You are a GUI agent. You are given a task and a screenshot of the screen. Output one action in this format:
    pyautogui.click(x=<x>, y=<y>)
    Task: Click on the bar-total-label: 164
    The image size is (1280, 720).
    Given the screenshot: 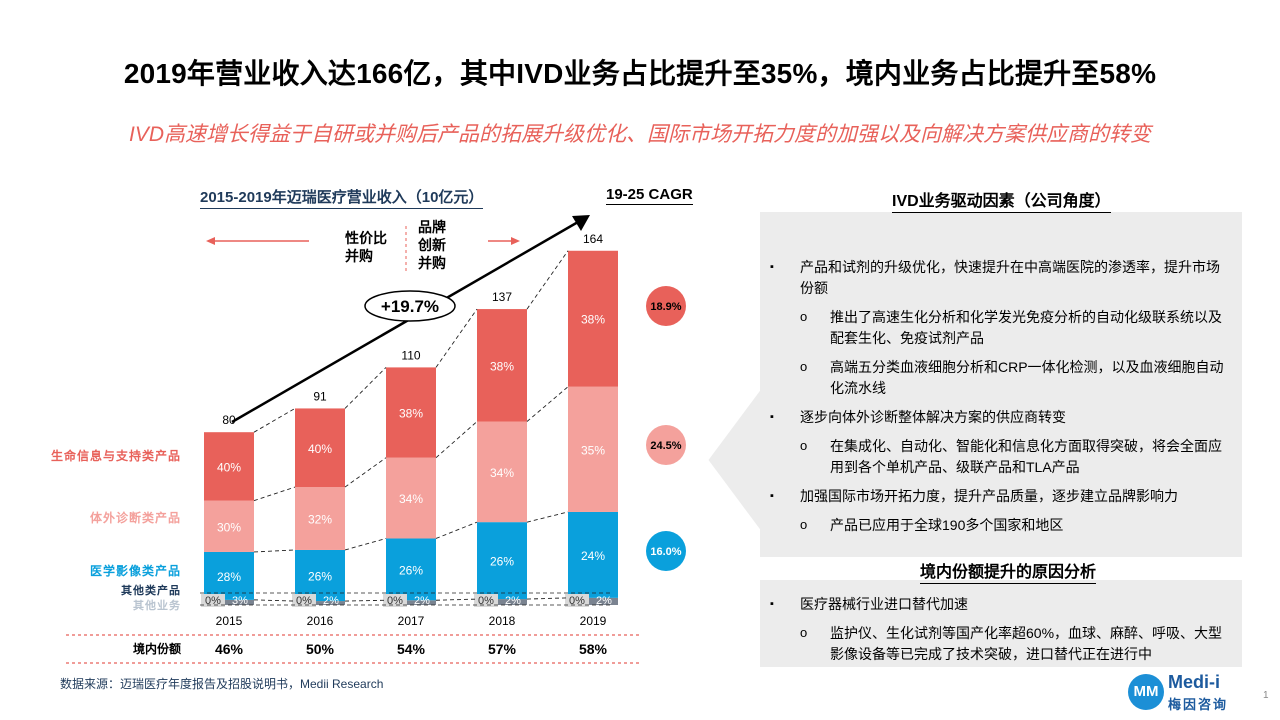 What is the action you would take?
    pyautogui.click(x=593, y=239)
    